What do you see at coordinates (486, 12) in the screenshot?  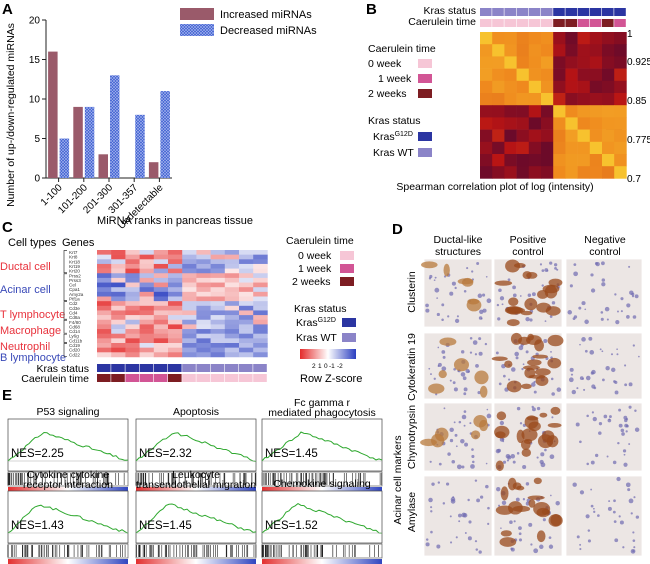 I see `b-kras-bar-cell` at bounding box center [486, 12].